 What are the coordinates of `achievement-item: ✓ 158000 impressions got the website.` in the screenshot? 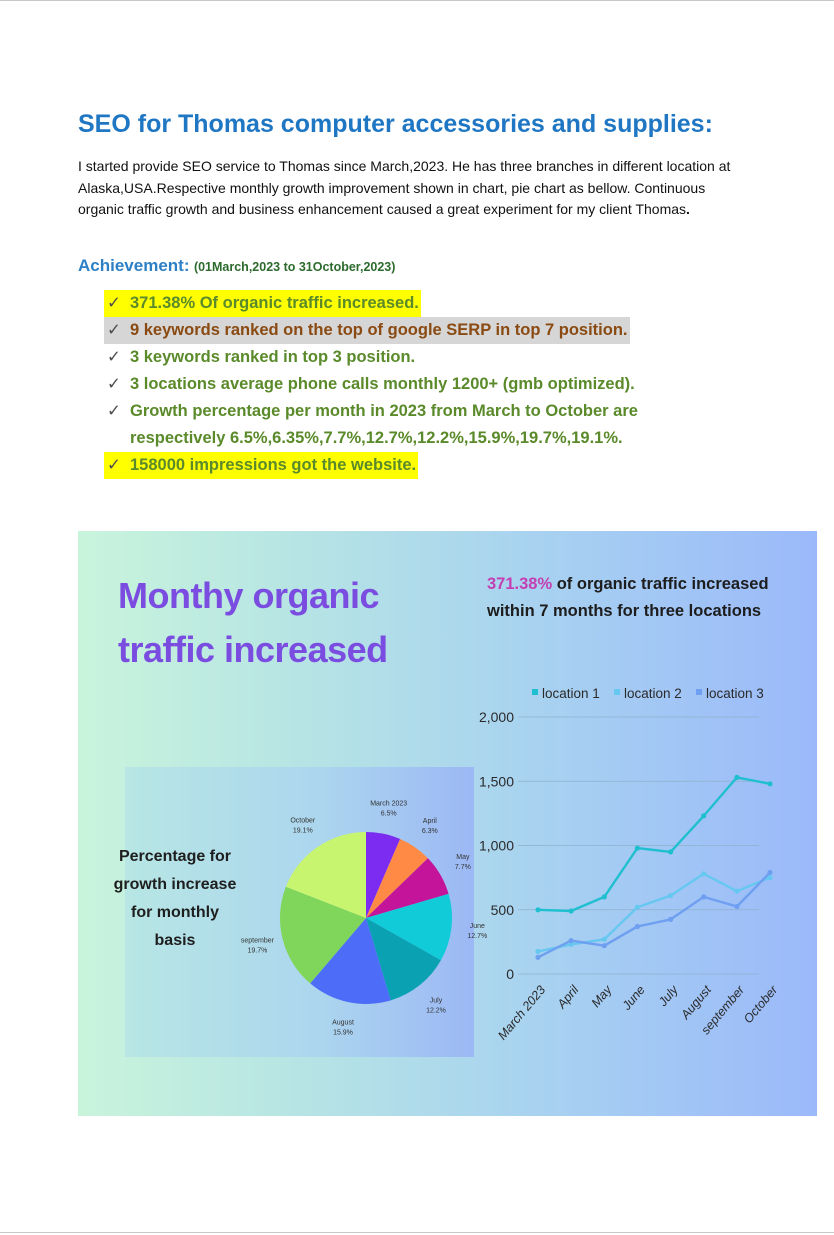 It's located at (261, 465).